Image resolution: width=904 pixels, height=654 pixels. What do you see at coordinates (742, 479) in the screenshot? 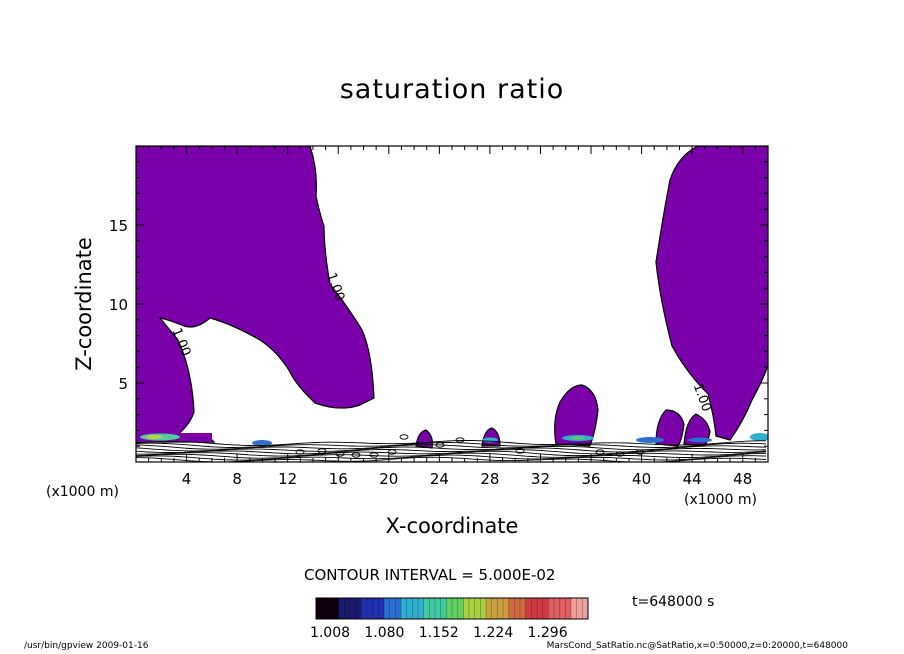
I see `x-tick-label: 48` at bounding box center [742, 479].